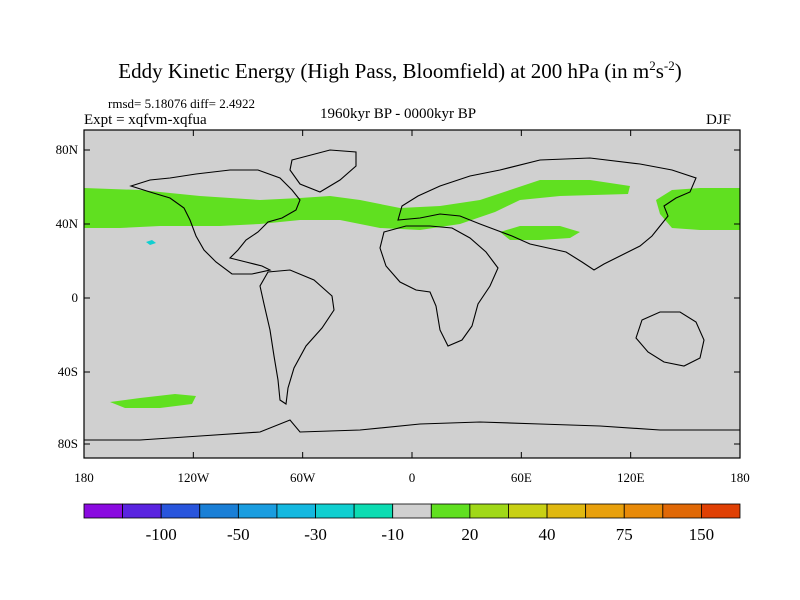  I want to click on colorbar-label: -100, so click(161, 534).